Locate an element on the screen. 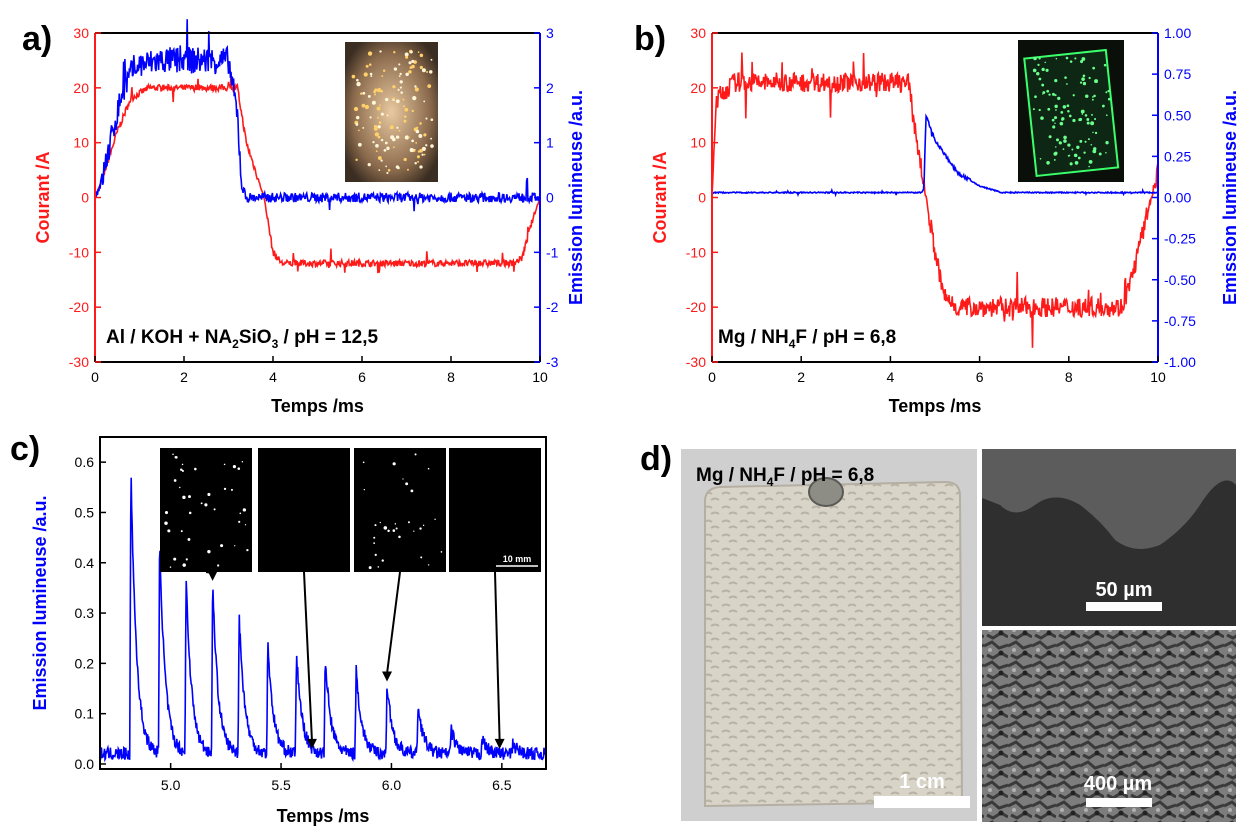 This screenshot has height=836, width=1241. sem-top-scale-label: 50 µm is located at coordinates (1123, 590).